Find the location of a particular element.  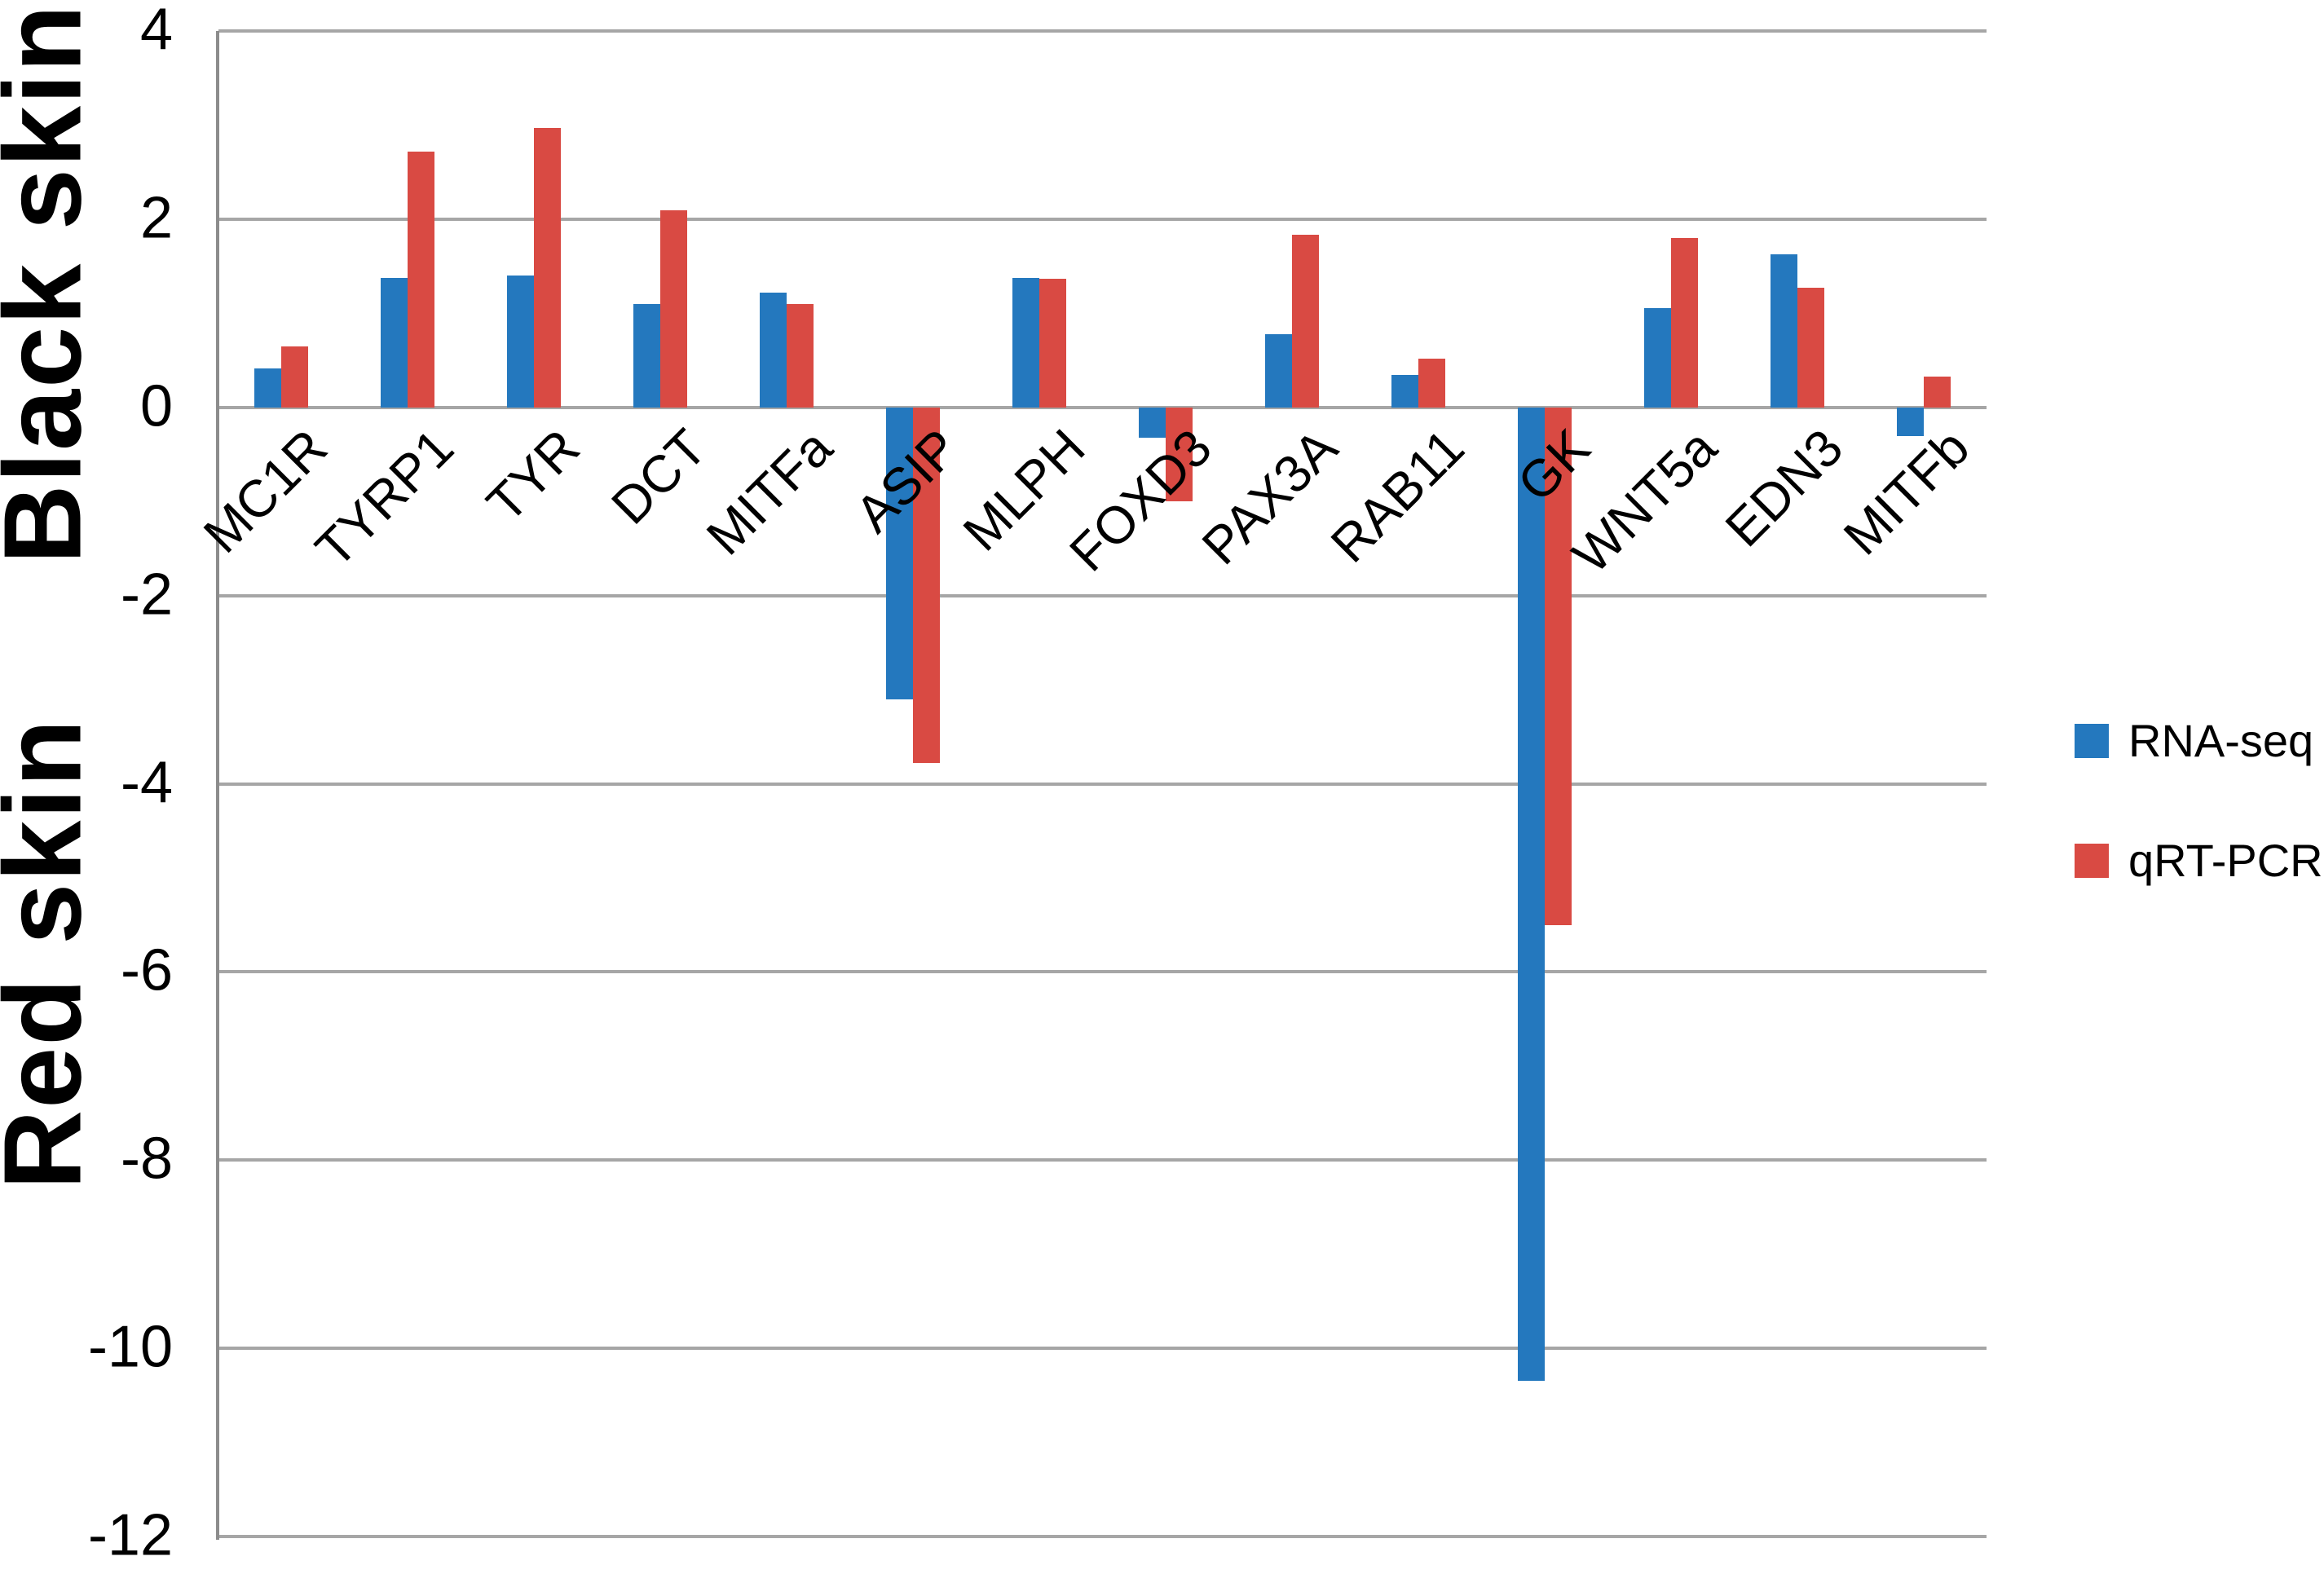

x-category-label-pax3a: PAX3A is located at coordinates (1270, 496).